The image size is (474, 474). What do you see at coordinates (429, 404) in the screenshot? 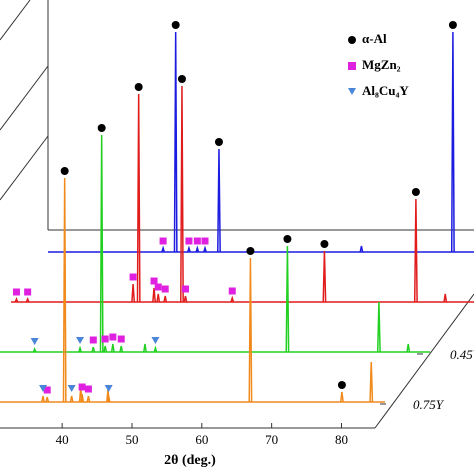
I see `series-label: 0.75Y` at bounding box center [429, 404].